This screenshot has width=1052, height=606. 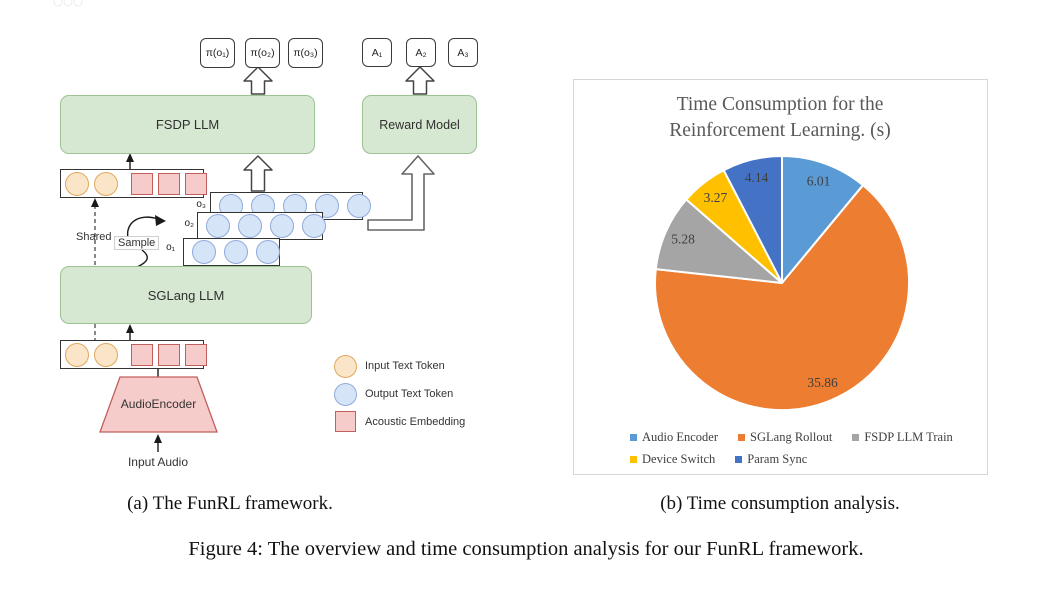 What do you see at coordinates (258, 80) in the screenshot?
I see `block-arrow-fsdp-to-pi-icon` at bounding box center [258, 80].